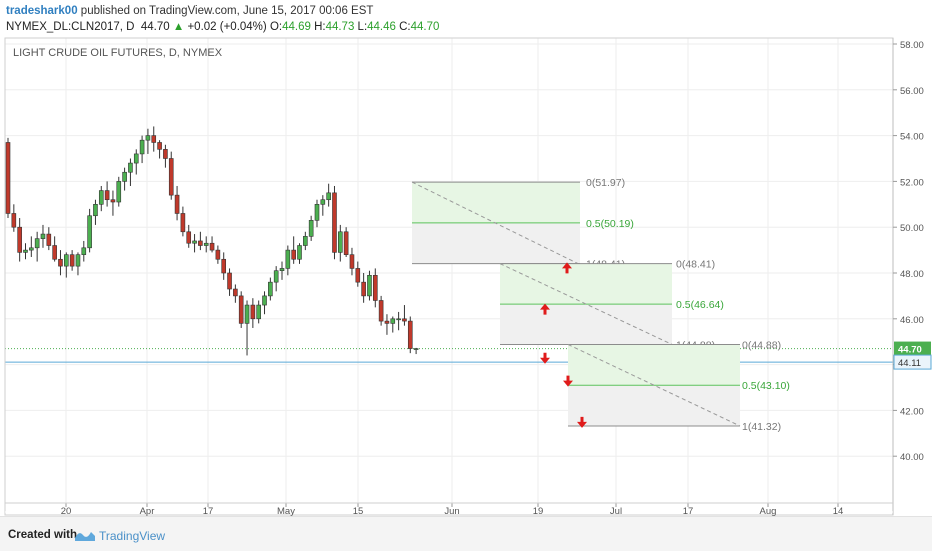 The width and height of the screenshot is (932, 551). Describe the element at coordinates (358, 511) in the screenshot. I see `x-tick-label: 15` at that location.